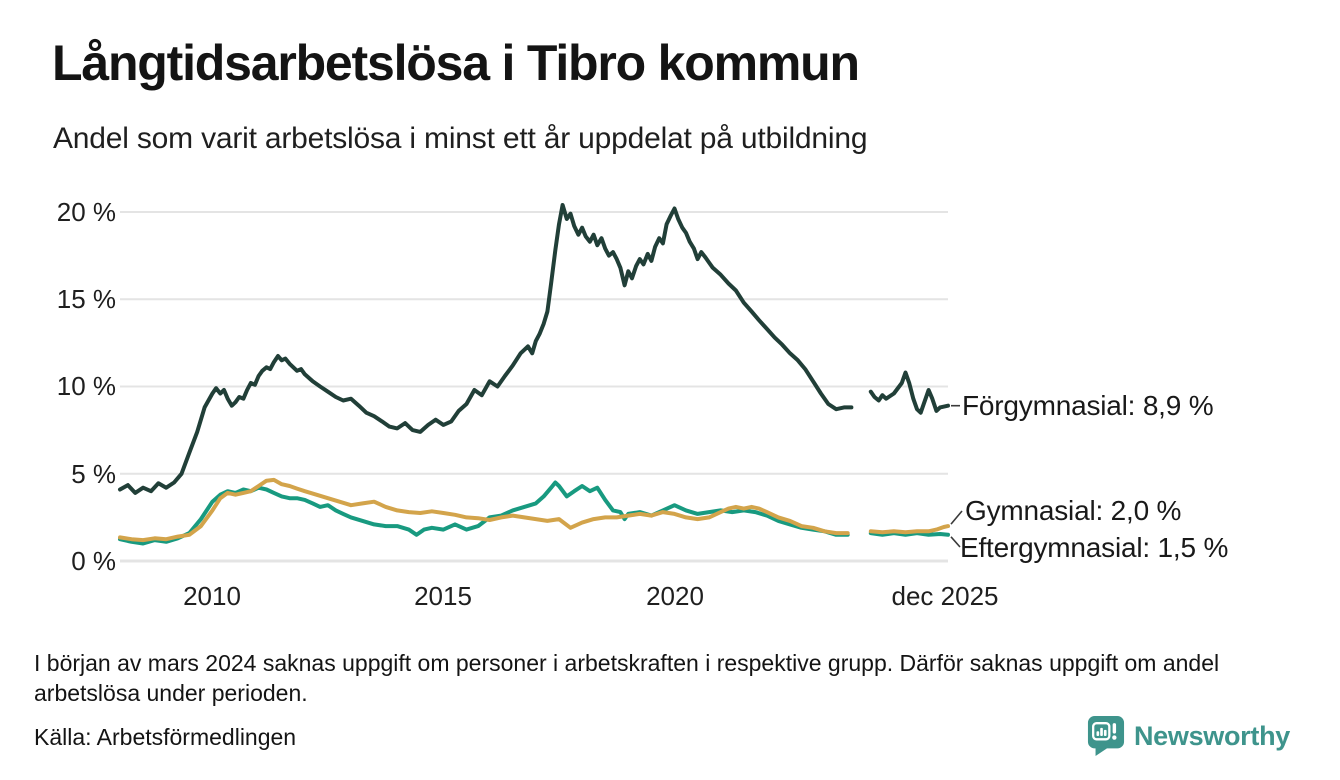 This screenshot has width=1340, height=780. I want to click on newsworthy-logo: Newsworthy, so click(1188, 736).